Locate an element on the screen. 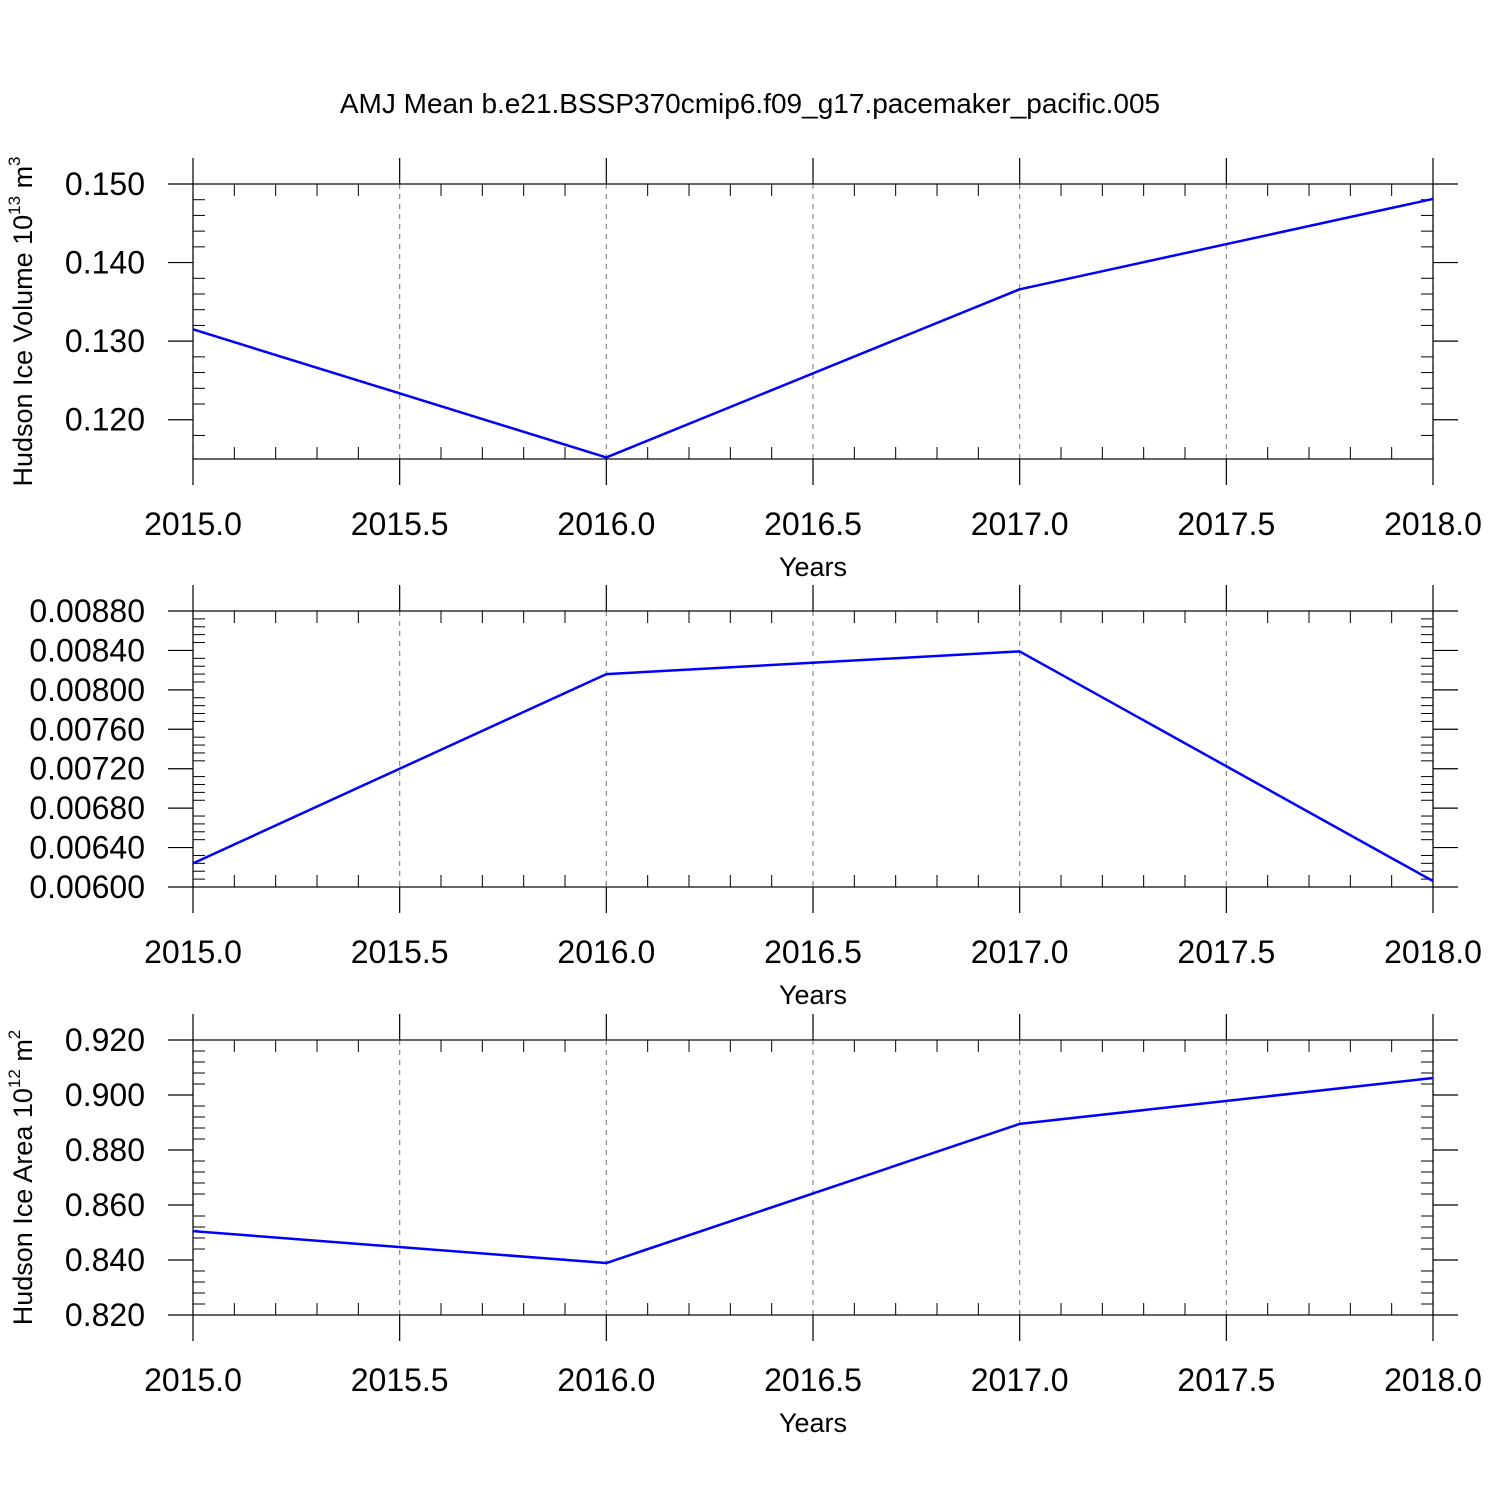 This screenshot has height=1500, width=1500. y-axis-label: Hudson Snow Volume 1013 m3 is located at coordinates (2, 749).